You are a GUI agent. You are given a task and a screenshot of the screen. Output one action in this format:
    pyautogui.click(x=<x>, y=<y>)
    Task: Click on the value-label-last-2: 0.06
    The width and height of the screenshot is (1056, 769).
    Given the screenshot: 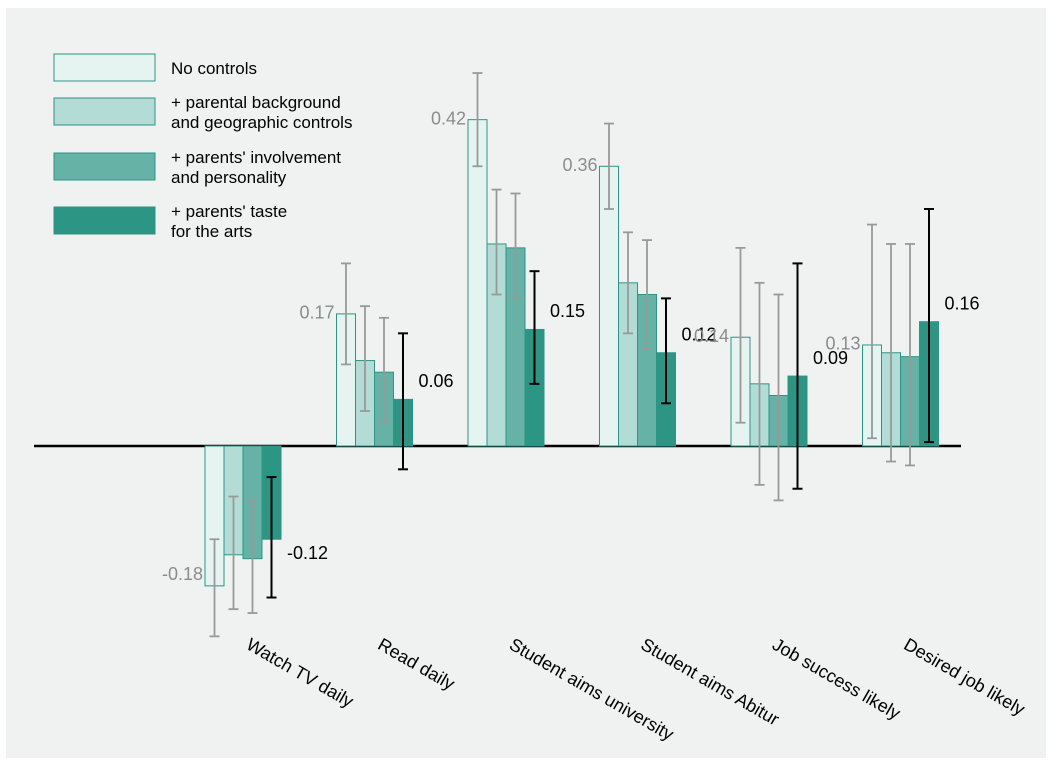 What is the action you would take?
    pyautogui.click(x=436, y=381)
    